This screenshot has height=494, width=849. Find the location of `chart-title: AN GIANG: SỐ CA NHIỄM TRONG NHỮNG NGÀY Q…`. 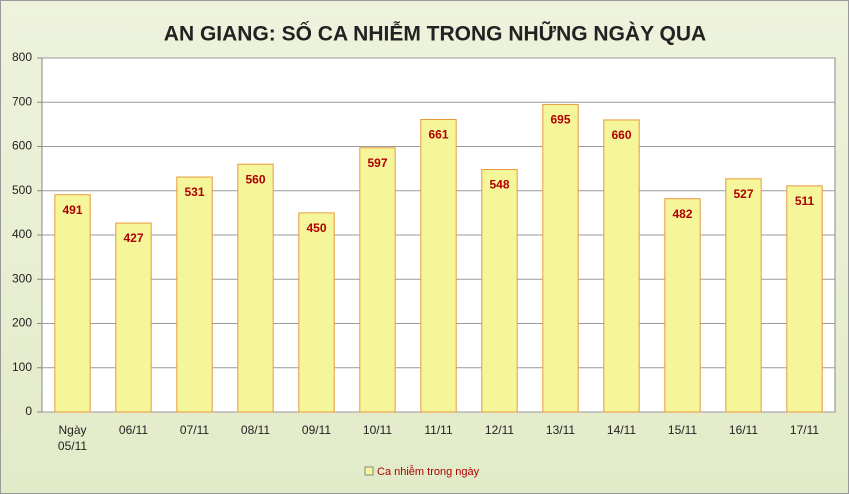

chart-title: AN GIANG: SỐ CA NHIỄM TRONG NHỮNG NGÀY Q… is located at coordinates (435, 34).